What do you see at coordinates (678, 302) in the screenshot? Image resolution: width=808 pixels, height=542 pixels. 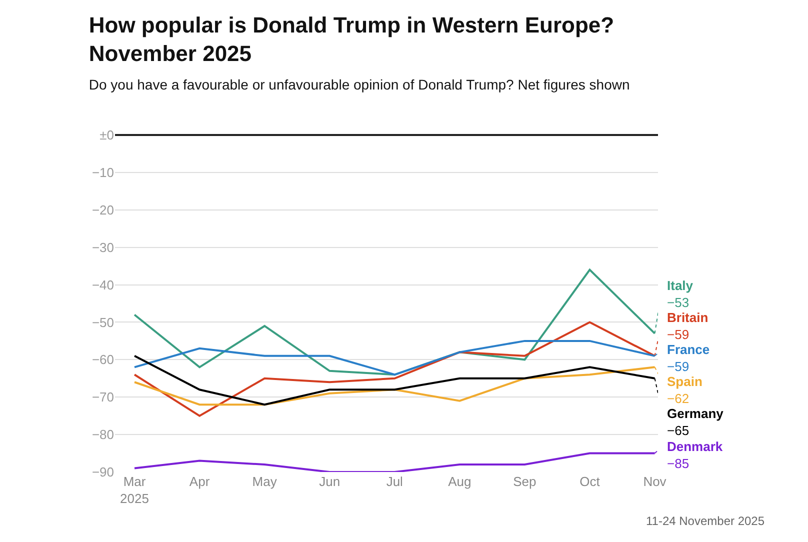 I see `data-label: −53` at bounding box center [678, 302].